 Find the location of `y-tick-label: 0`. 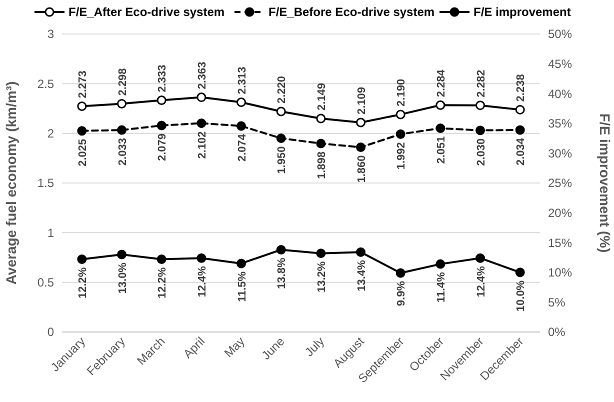

y-tick-label: 0 is located at coordinates (50, 332).